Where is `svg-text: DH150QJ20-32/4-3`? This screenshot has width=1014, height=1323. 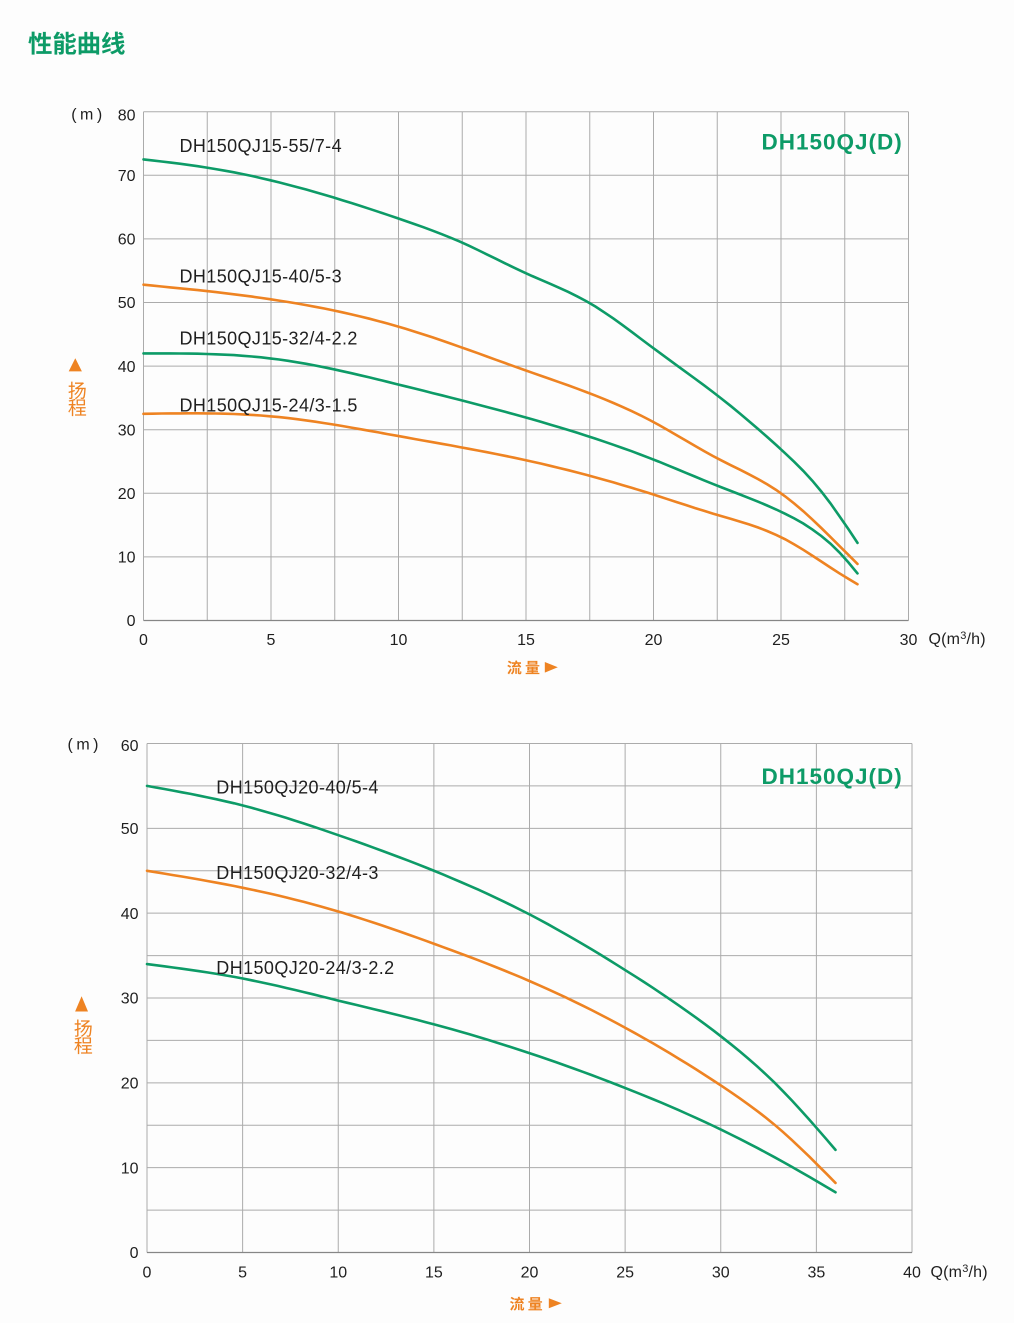
svg-text: DH150QJ20-32/4-3 is located at coordinates (297, 873).